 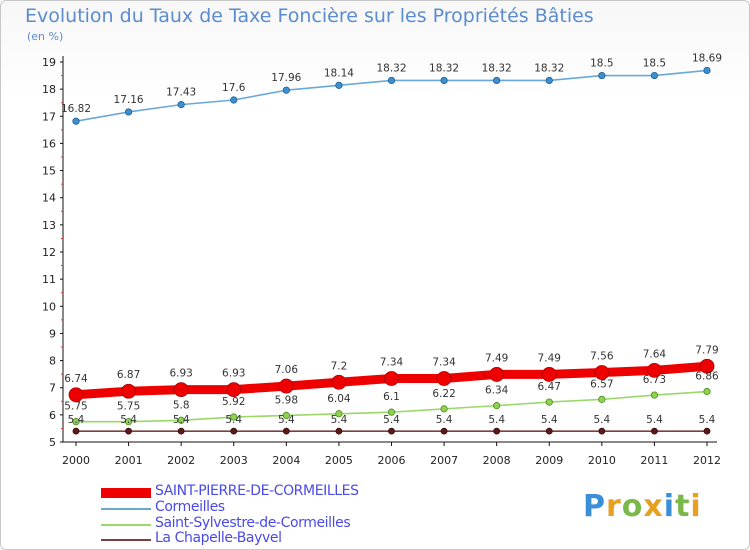 I want to click on x-tick-label: 2002, so click(x=181, y=460).